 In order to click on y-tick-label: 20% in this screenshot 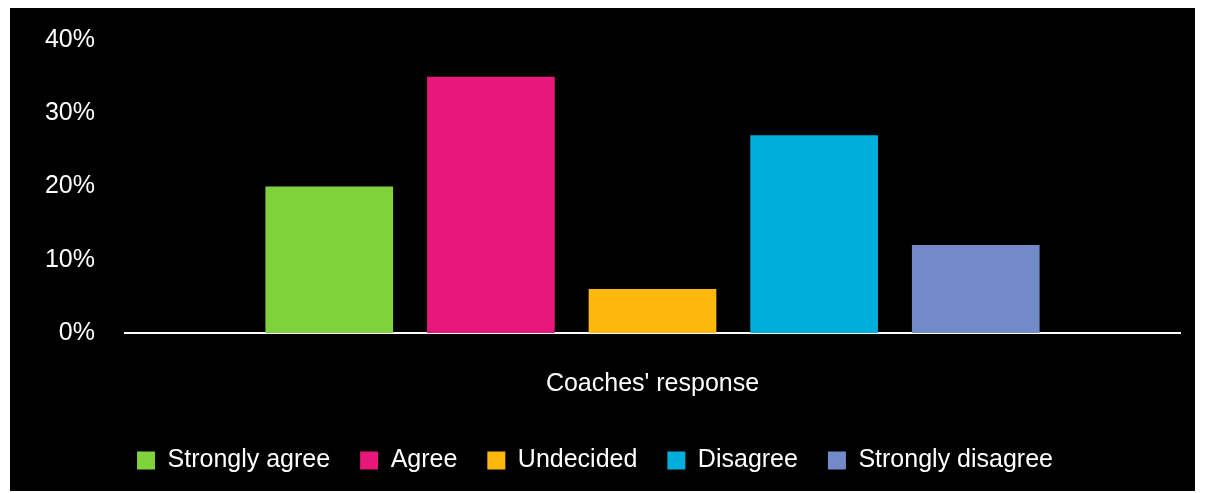, I will do `click(69, 184)`.